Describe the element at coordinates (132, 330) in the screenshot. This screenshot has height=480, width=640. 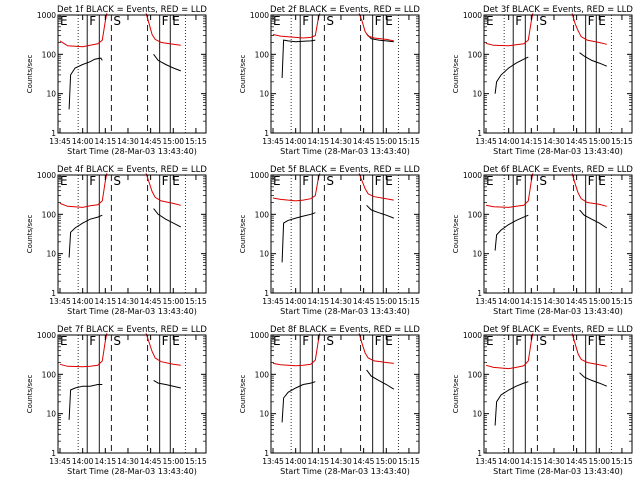
I see `chart-title: Det 7f BLACK = Events, RED = LLD` at that location.